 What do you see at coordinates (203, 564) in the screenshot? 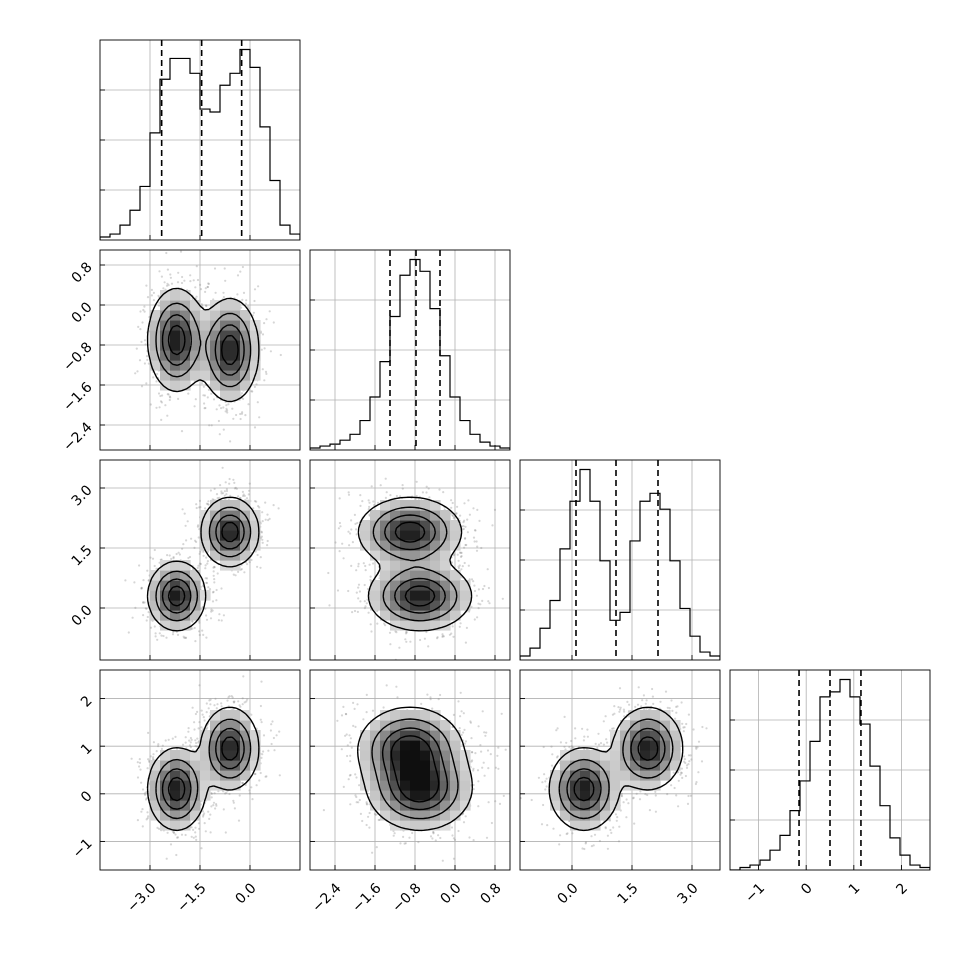
I see `contour-level` at bounding box center [203, 564].